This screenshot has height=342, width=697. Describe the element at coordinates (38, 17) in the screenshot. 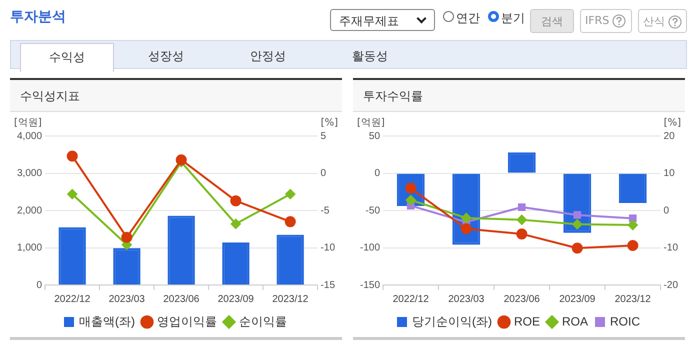

I see `text: 투자분석` at that location.